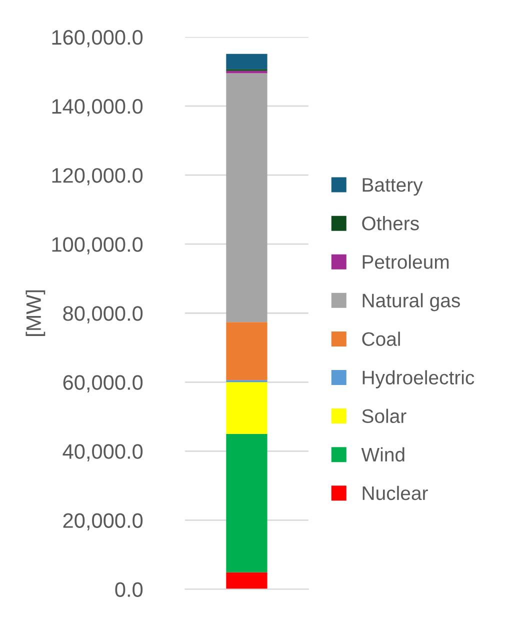 The height and width of the screenshot is (617, 514). I want to click on y-tick-label: 80,000.0, so click(103, 315).